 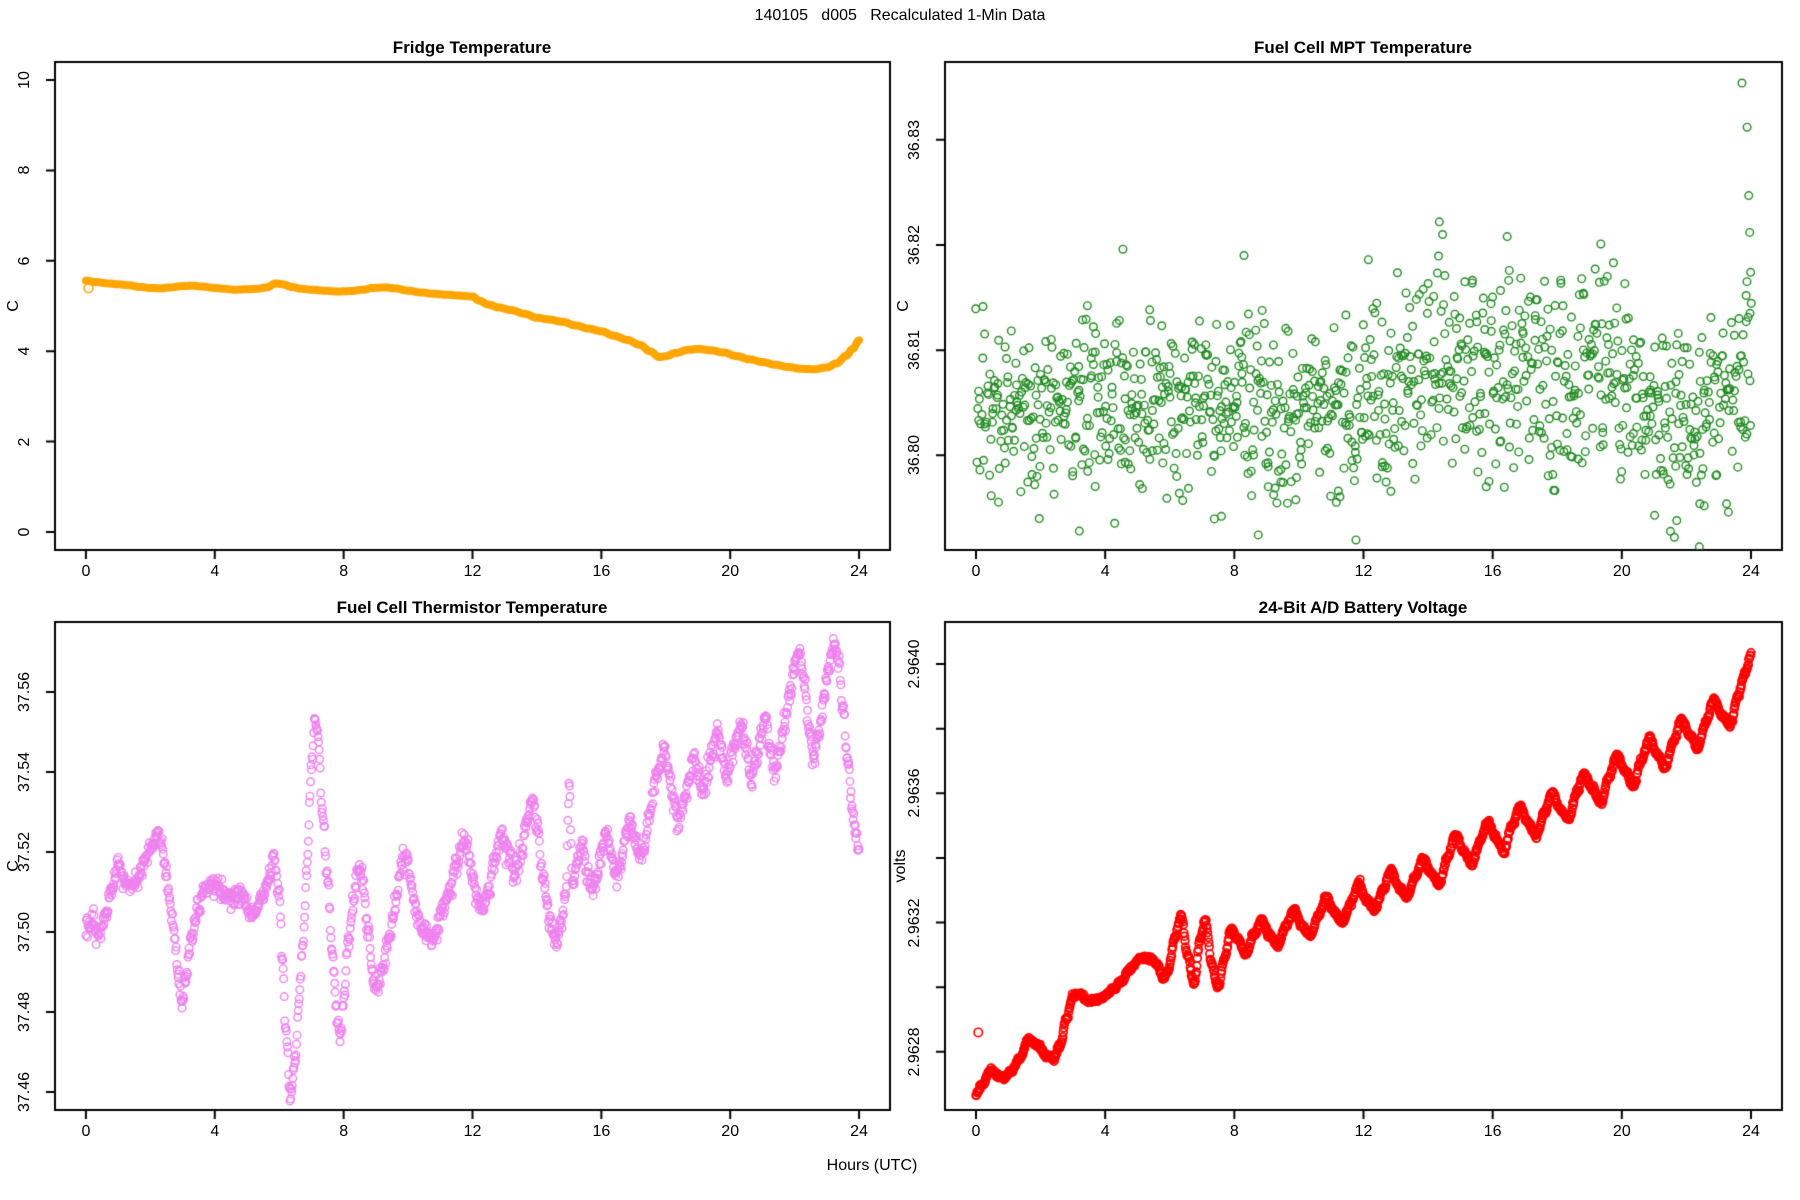 I want to click on y-tick-label: 37.46, so click(x=24, y=1092).